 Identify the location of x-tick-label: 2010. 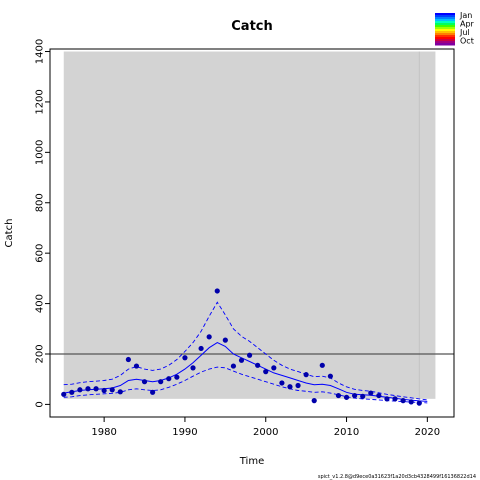
(346, 432).